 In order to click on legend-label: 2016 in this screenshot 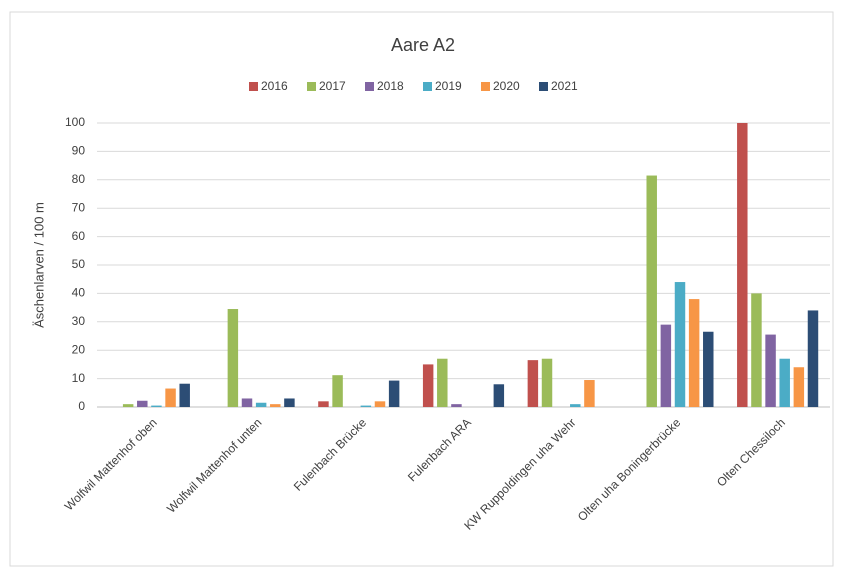, I will do `click(274, 86)`.